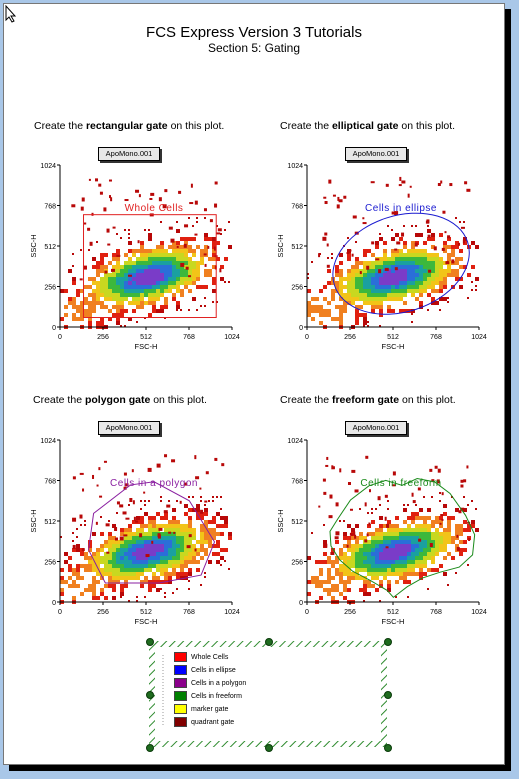  What do you see at coordinates (210, 683) in the screenshot?
I see `legend-item: Cells in a polygon` at bounding box center [210, 683].